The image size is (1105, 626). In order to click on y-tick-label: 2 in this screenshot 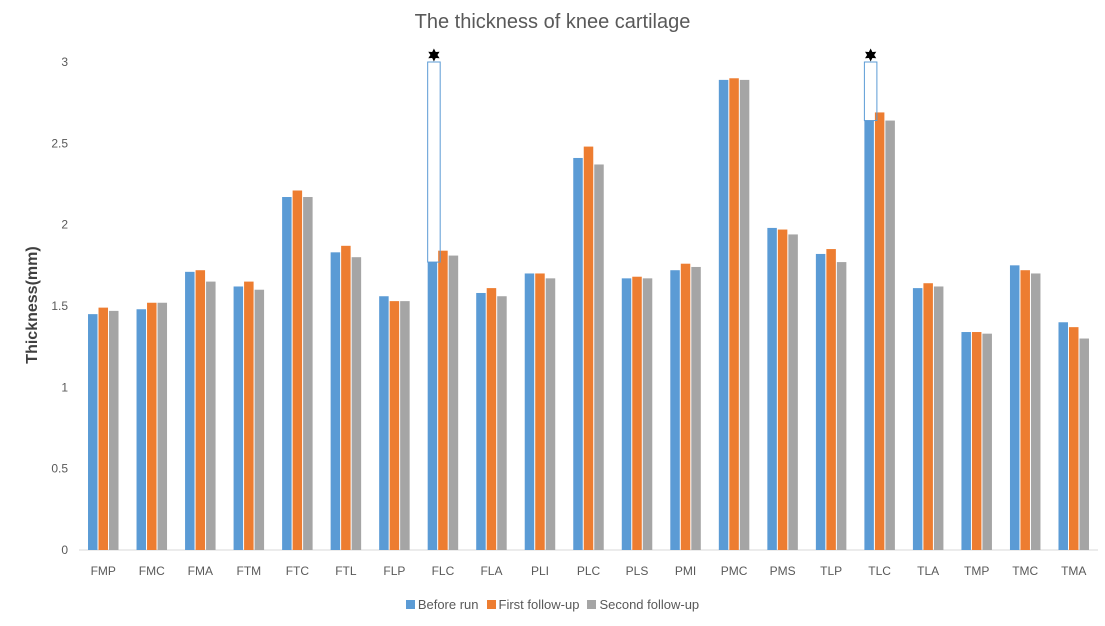, I will do `click(64, 225)`.